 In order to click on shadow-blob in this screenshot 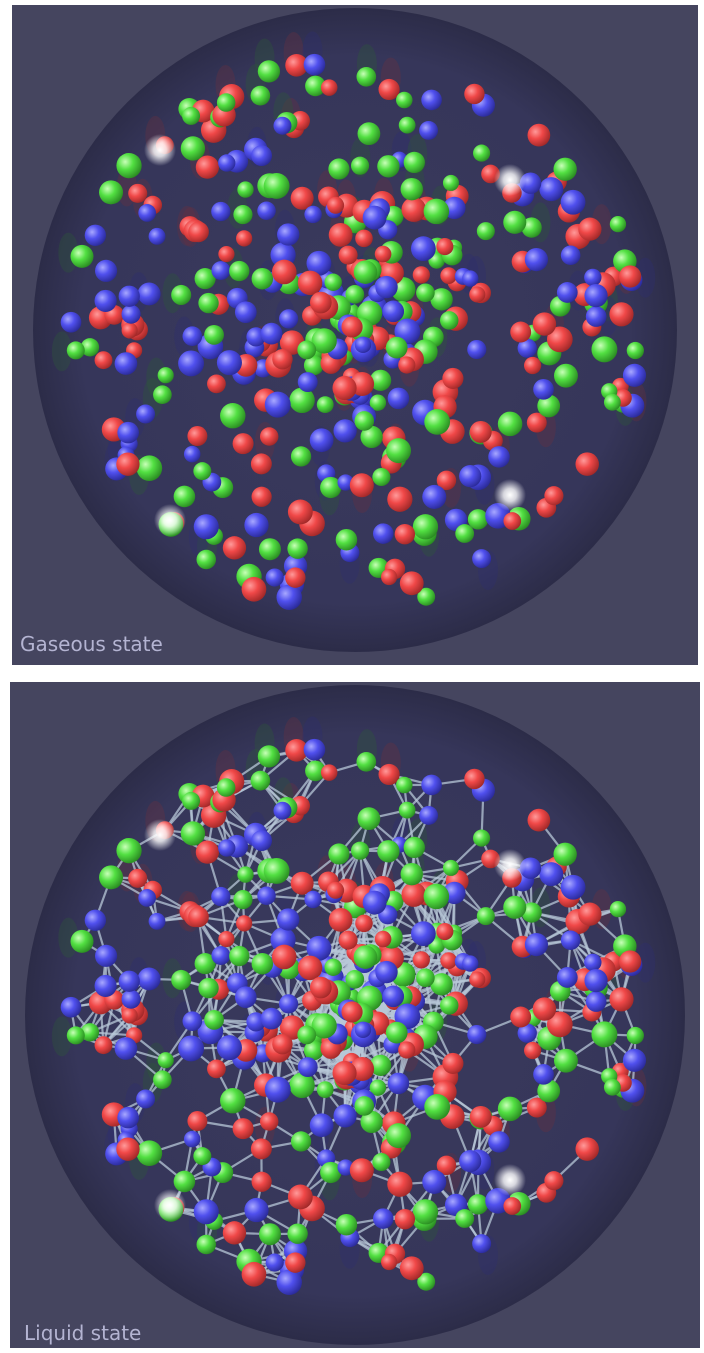, I will do `click(645, 962)`.